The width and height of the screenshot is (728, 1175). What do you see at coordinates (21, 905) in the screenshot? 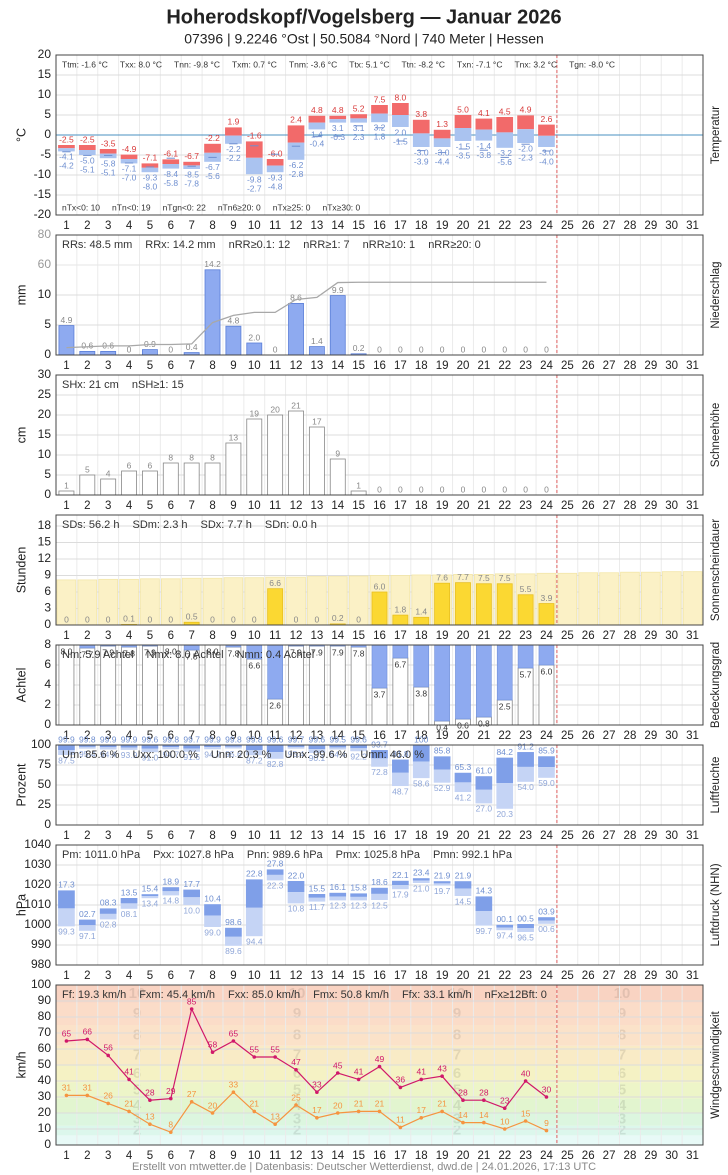
I see `y-axis-label: hPa` at bounding box center [21, 905].